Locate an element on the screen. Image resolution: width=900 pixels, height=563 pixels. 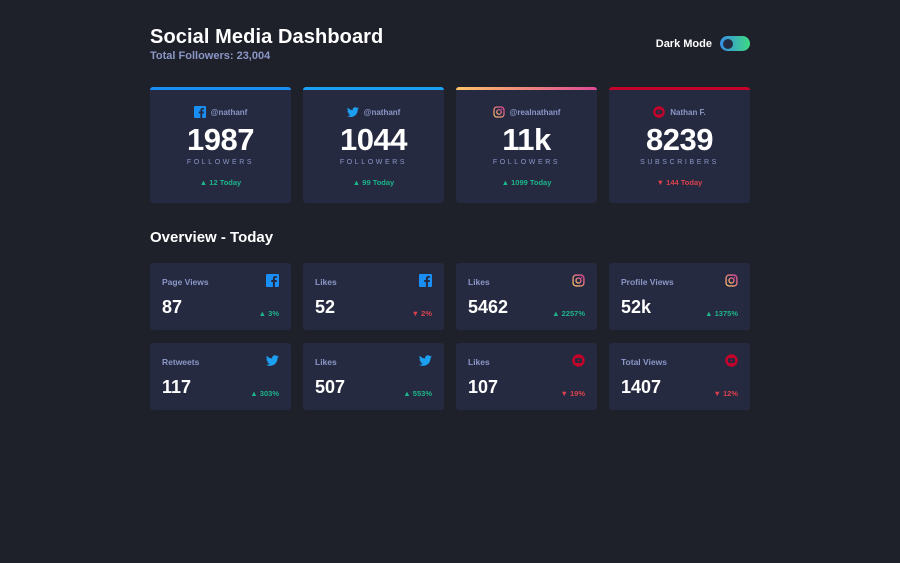
overview-card-value: 5462 is located at coordinates (488, 307).